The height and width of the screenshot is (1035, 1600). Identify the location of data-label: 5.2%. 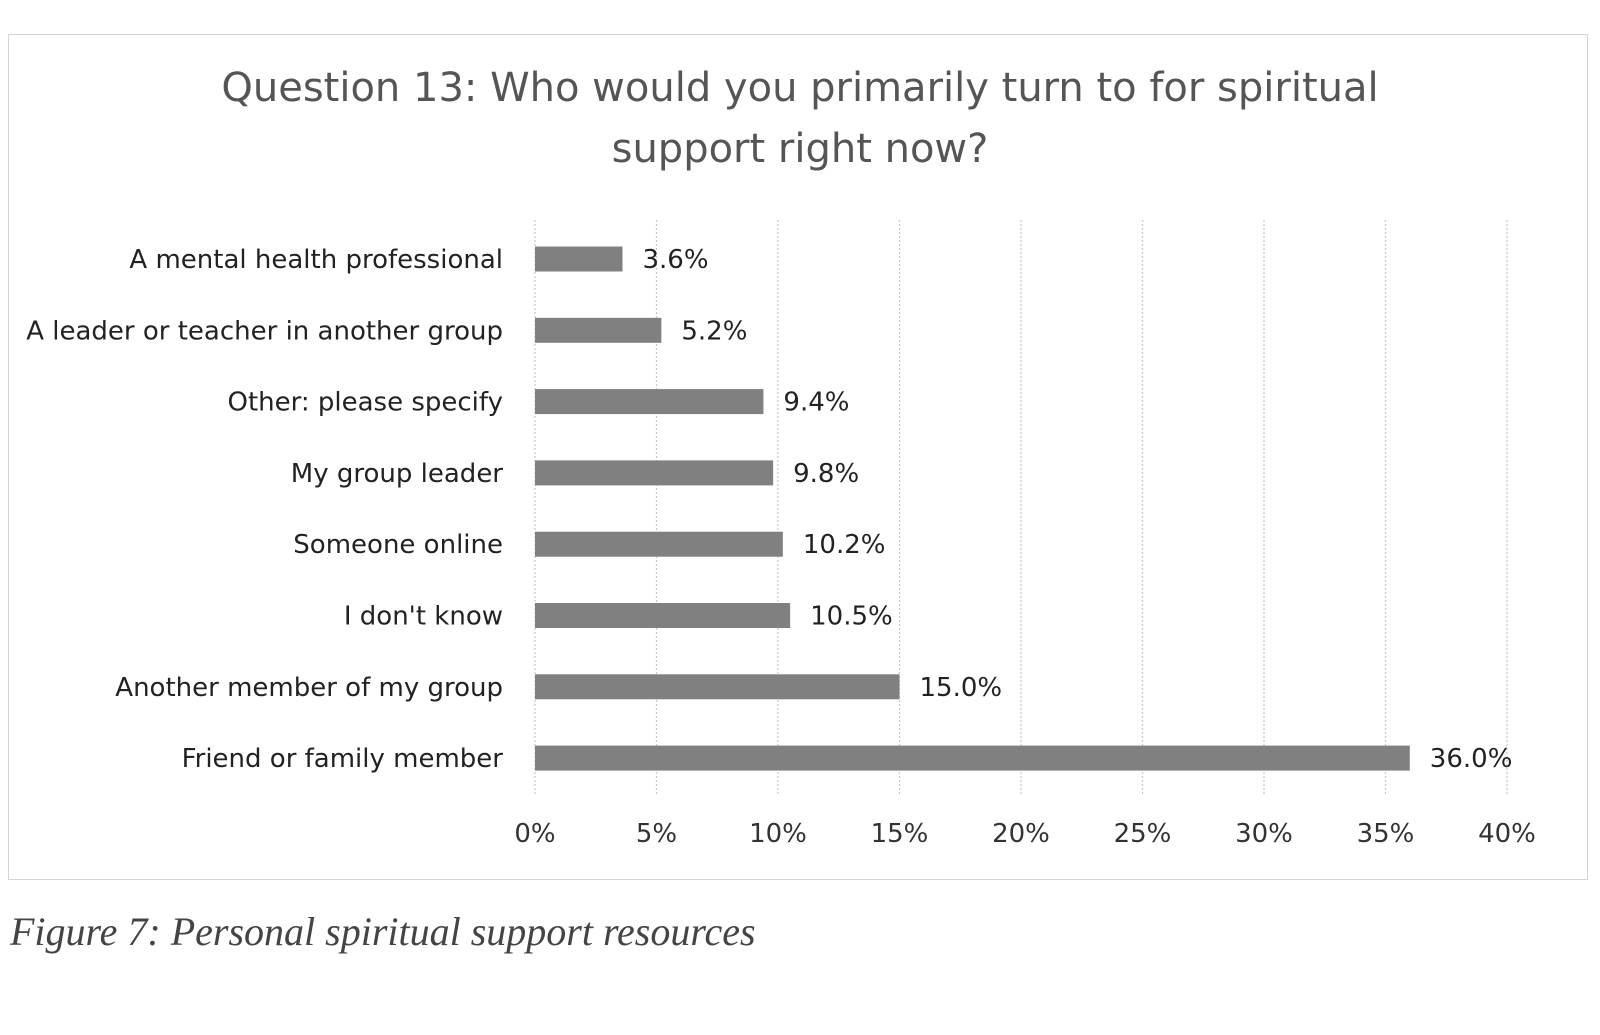
(714, 331).